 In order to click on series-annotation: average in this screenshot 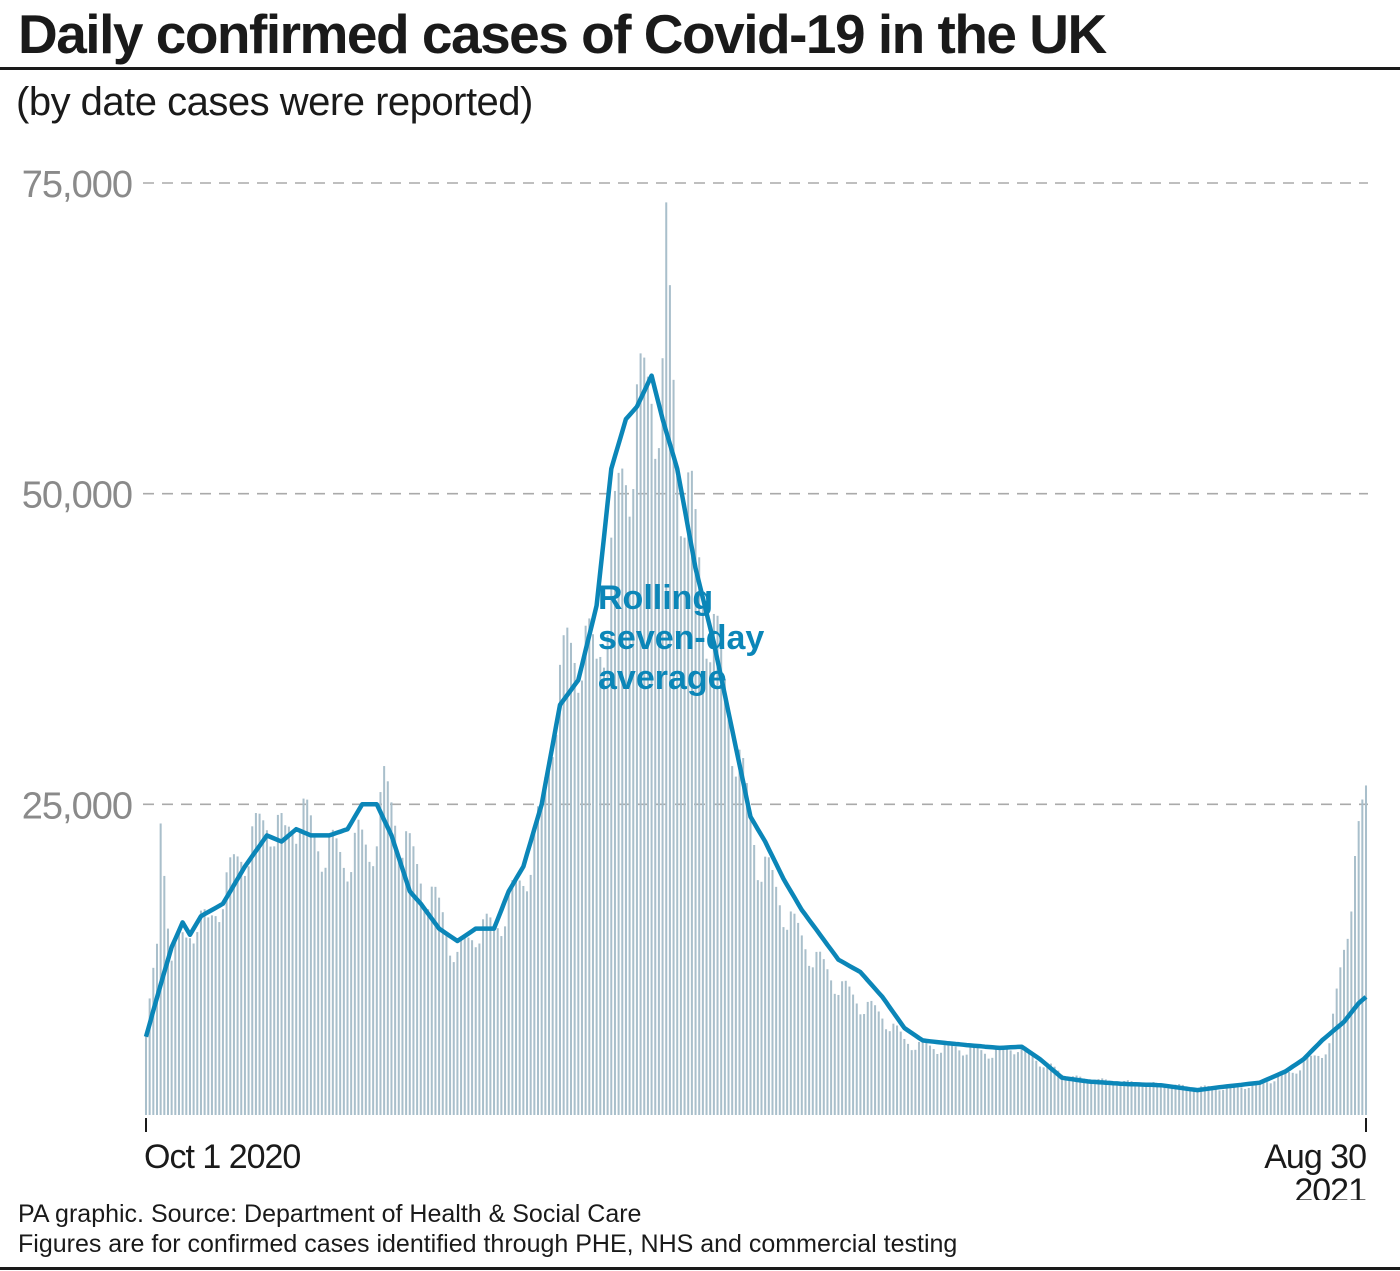, I will do `click(662, 678)`.